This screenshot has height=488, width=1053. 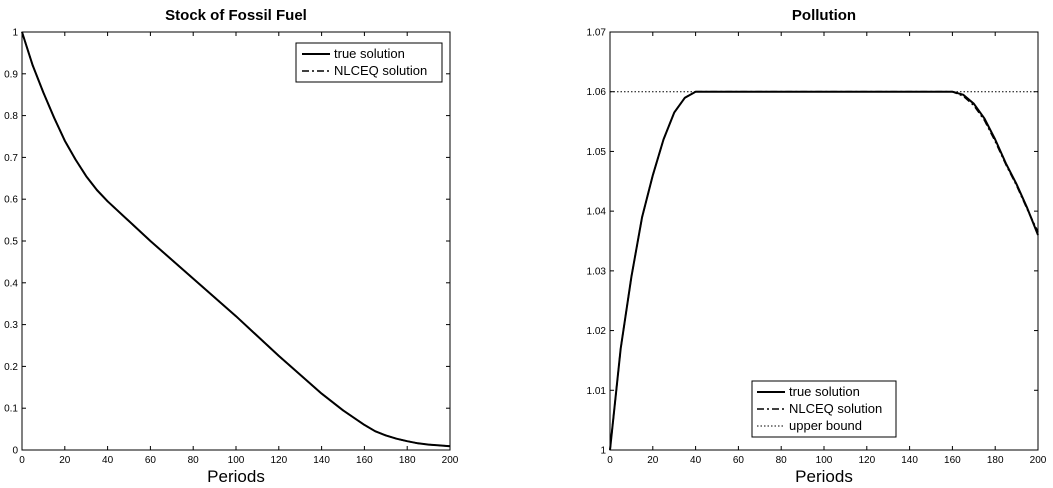 What do you see at coordinates (824, 15) in the screenshot?
I see `chart-title: Pollution` at bounding box center [824, 15].